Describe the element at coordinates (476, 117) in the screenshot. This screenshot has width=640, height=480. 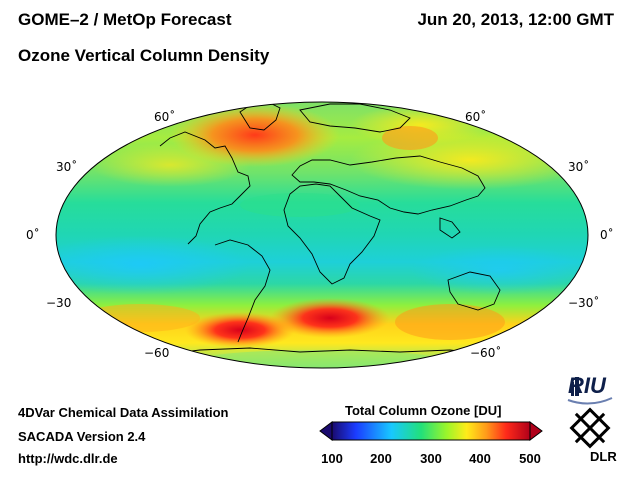
I see `lat-label-60n-right: 60˚` at that location.